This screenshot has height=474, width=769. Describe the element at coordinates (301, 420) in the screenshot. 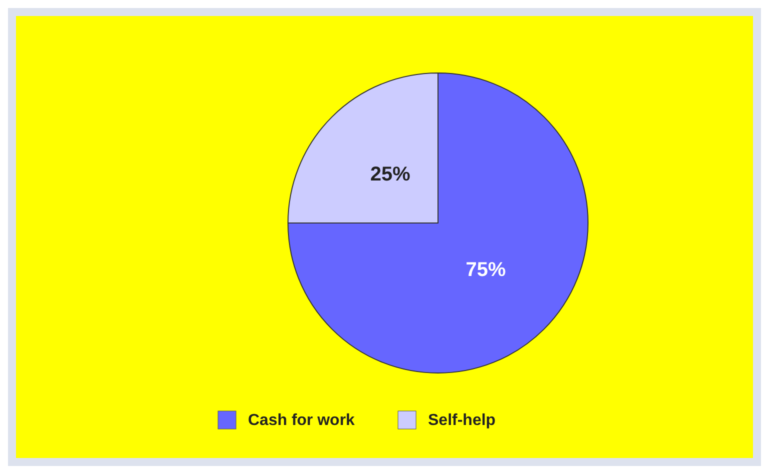

I see `legend-label: Cash for work` at that location.